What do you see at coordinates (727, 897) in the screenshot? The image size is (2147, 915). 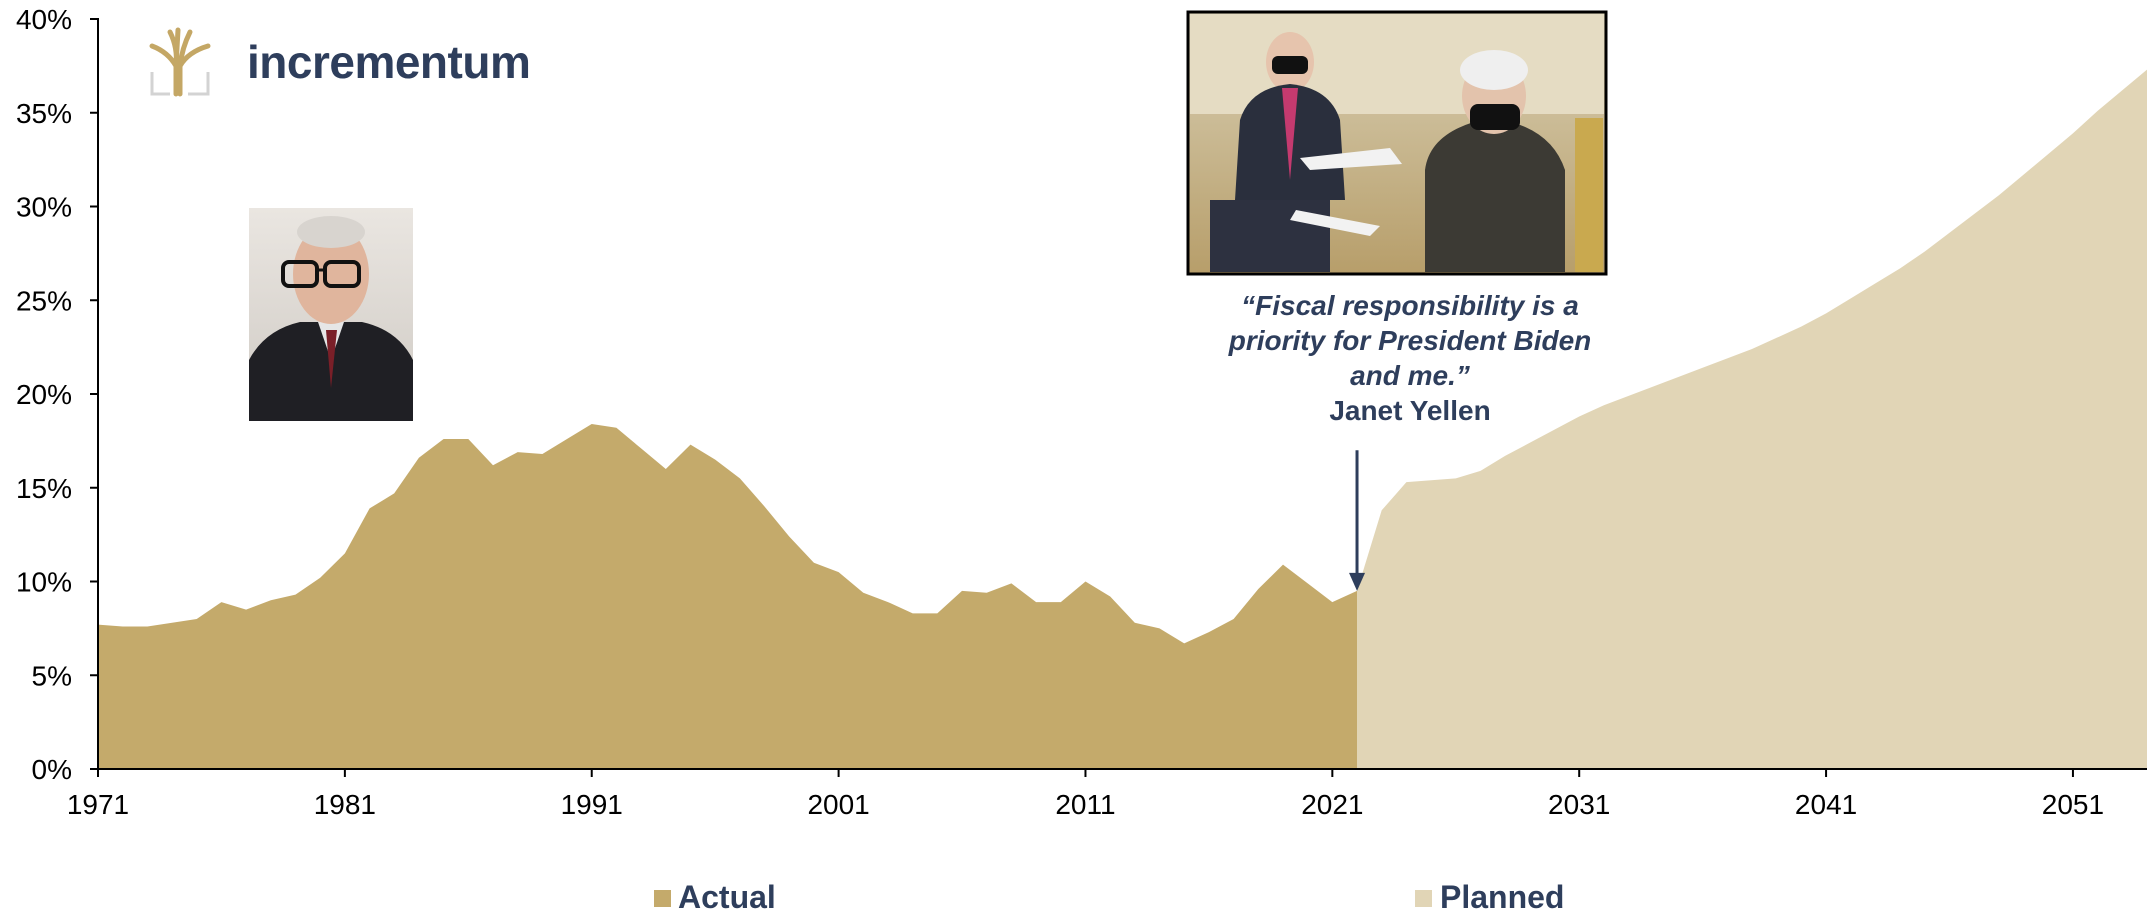 I see `legend-label-actual: Actual` at bounding box center [727, 897].